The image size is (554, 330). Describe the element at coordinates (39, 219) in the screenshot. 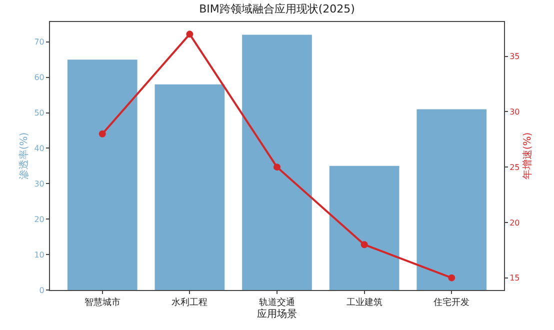

I see `y-tick-label: 20` at that location.